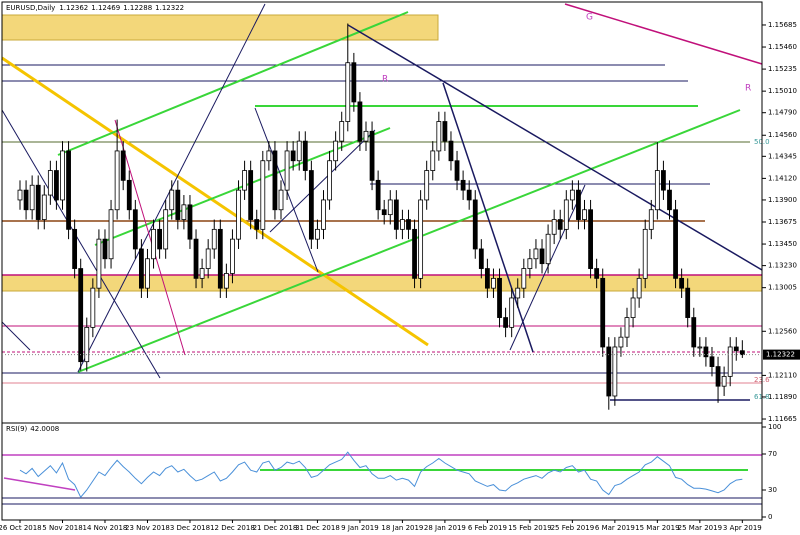  What do you see at coordinates (782, 178) in the screenshot?
I see `y-tick-label: 1.14120` at bounding box center [782, 178].